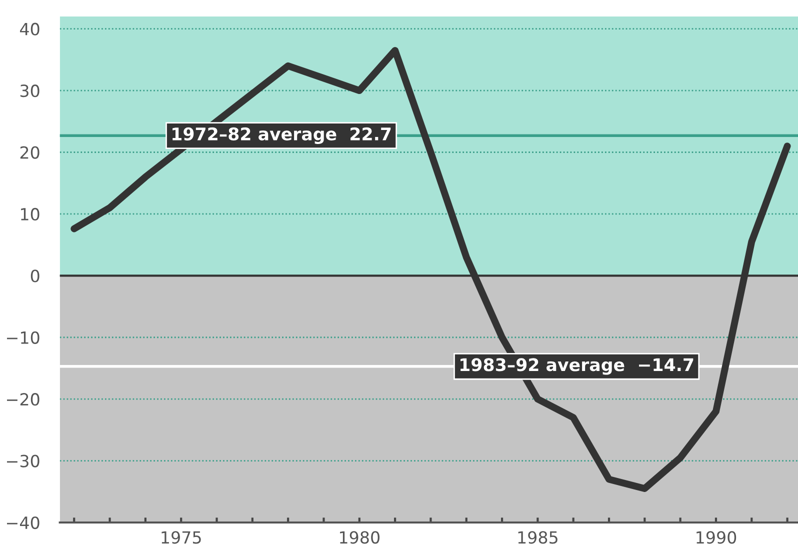 Image resolution: width=798 pixels, height=550 pixels. I want to click on y-tick-label: 0, so click(35, 276).